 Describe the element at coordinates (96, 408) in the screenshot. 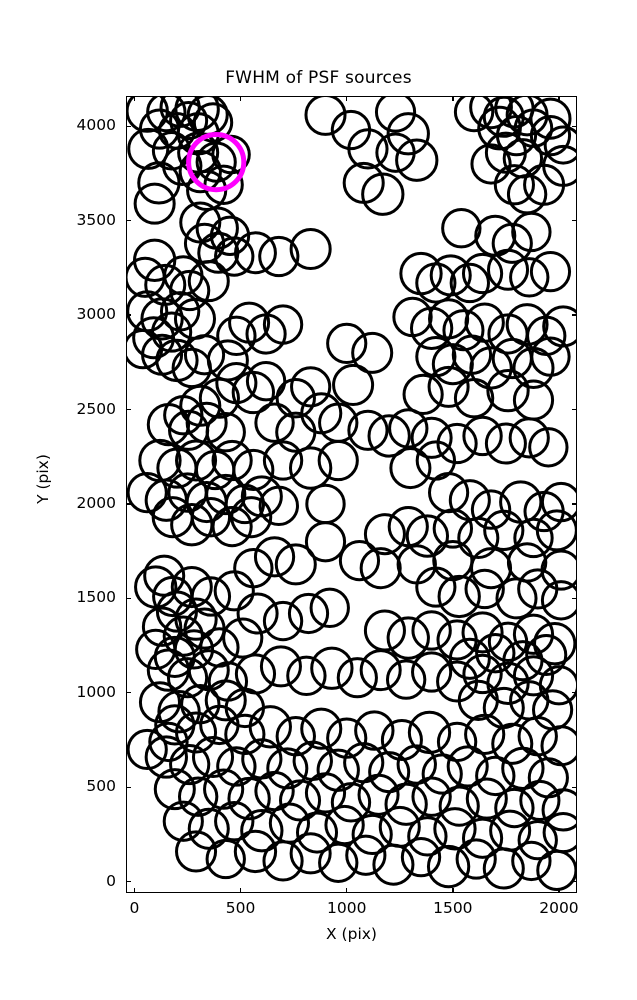

I see `y-tick-label: 2500` at that location.